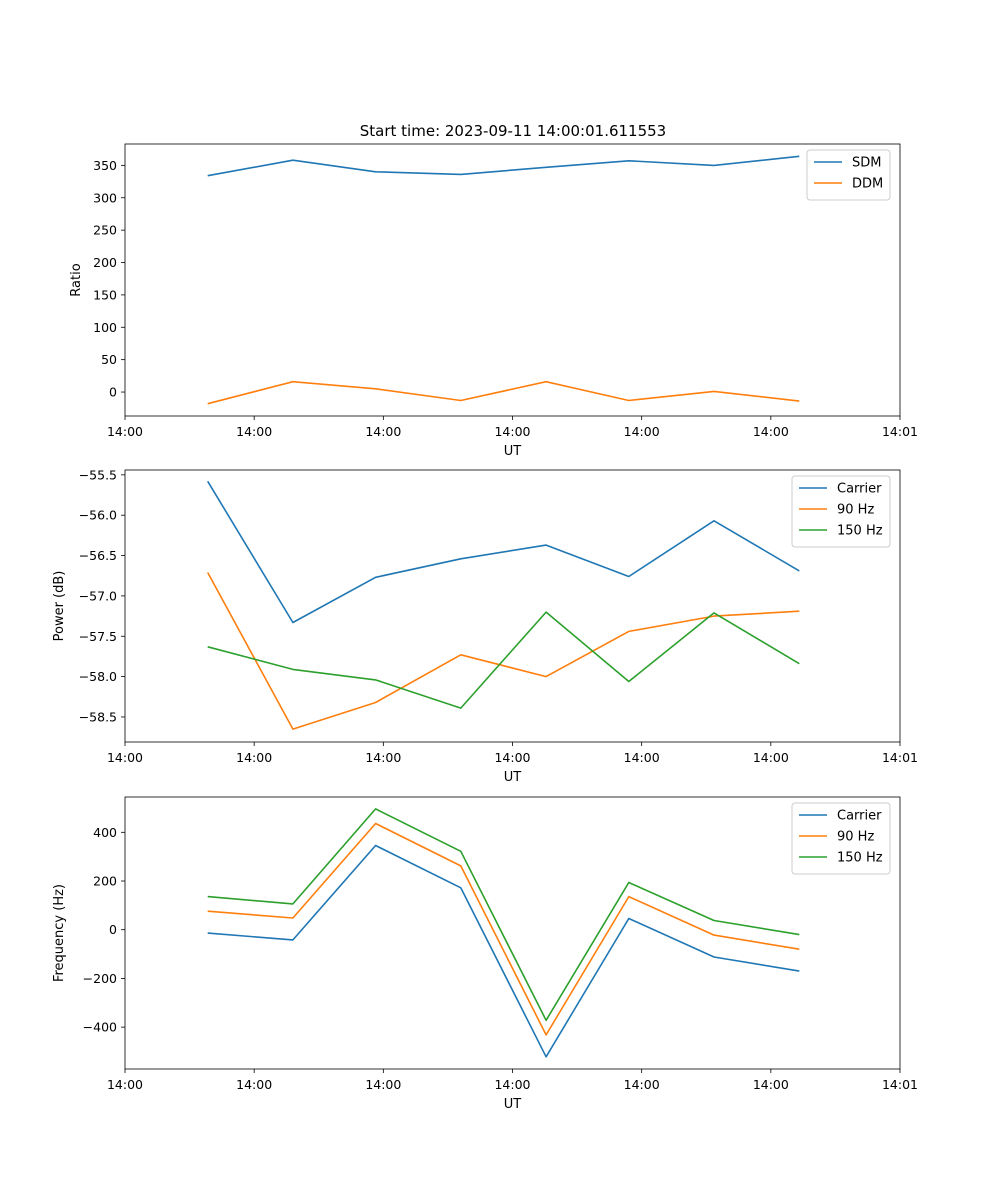 This screenshot has height=1200, width=1000. I want to click on y-tick-label: −57.0, so click(98, 595).